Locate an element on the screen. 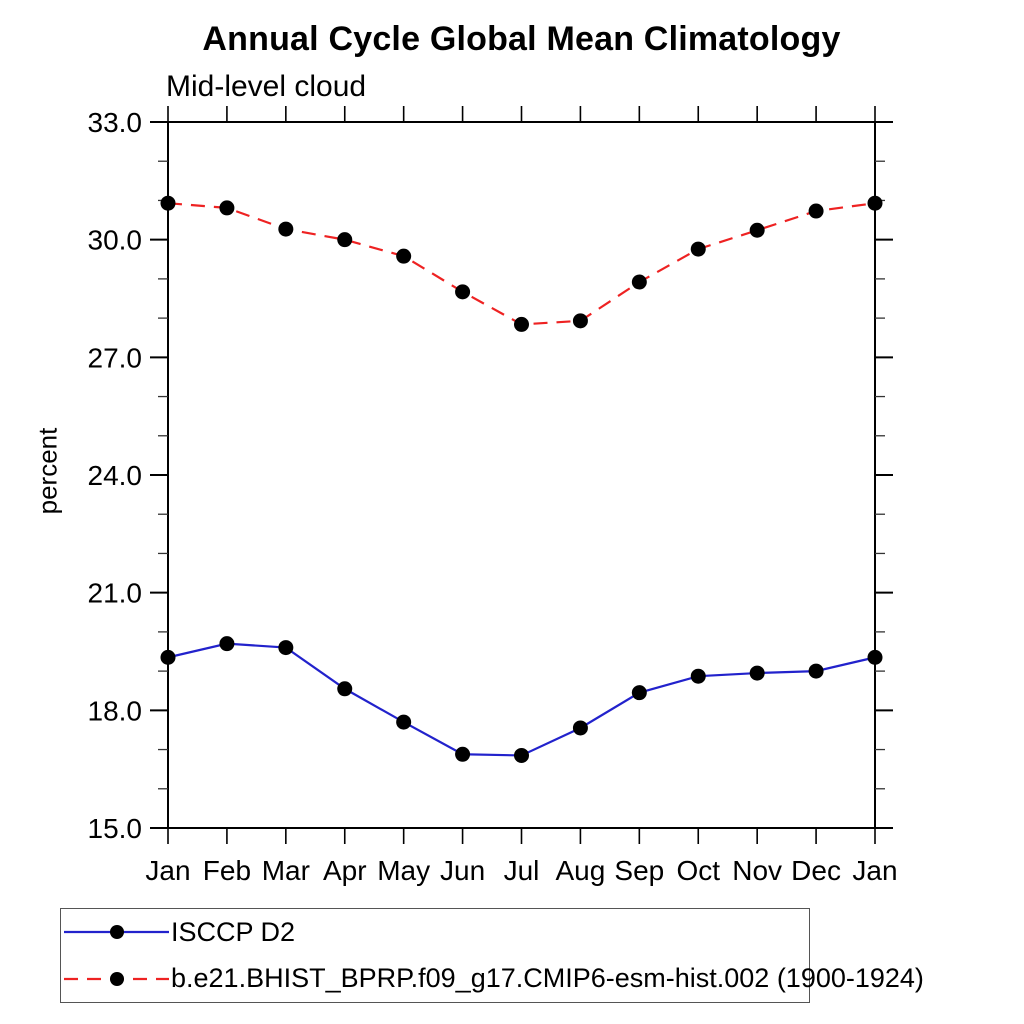 Image resolution: width=1024 pixels, height=1024 pixels. x-tick-label: Jun is located at coordinates (462, 870).